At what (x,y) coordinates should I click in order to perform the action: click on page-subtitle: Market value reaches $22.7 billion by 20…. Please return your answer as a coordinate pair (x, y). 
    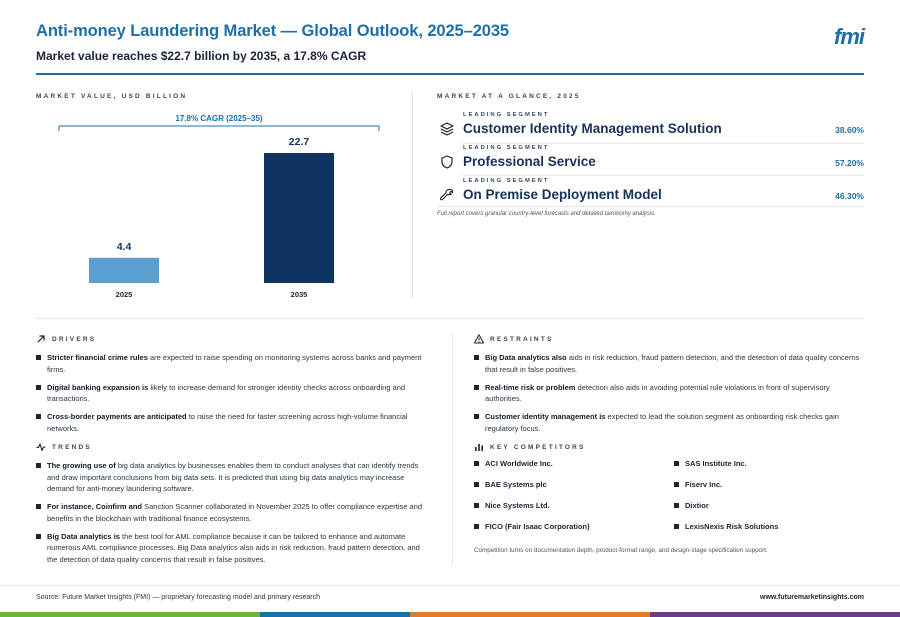
    Looking at the image, I should click on (201, 56).